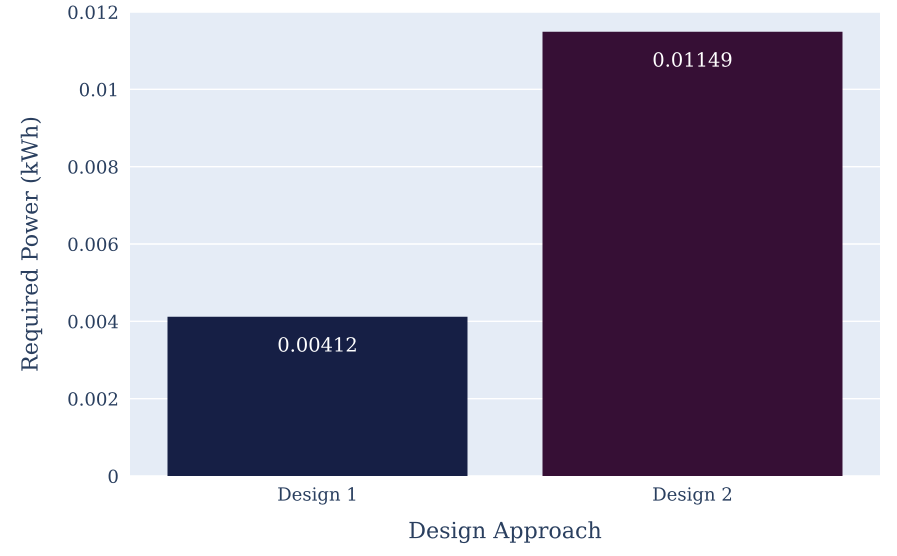 Image resolution: width=897 pixels, height=556 pixels. I want to click on data-label: 0.01149, so click(693, 59).